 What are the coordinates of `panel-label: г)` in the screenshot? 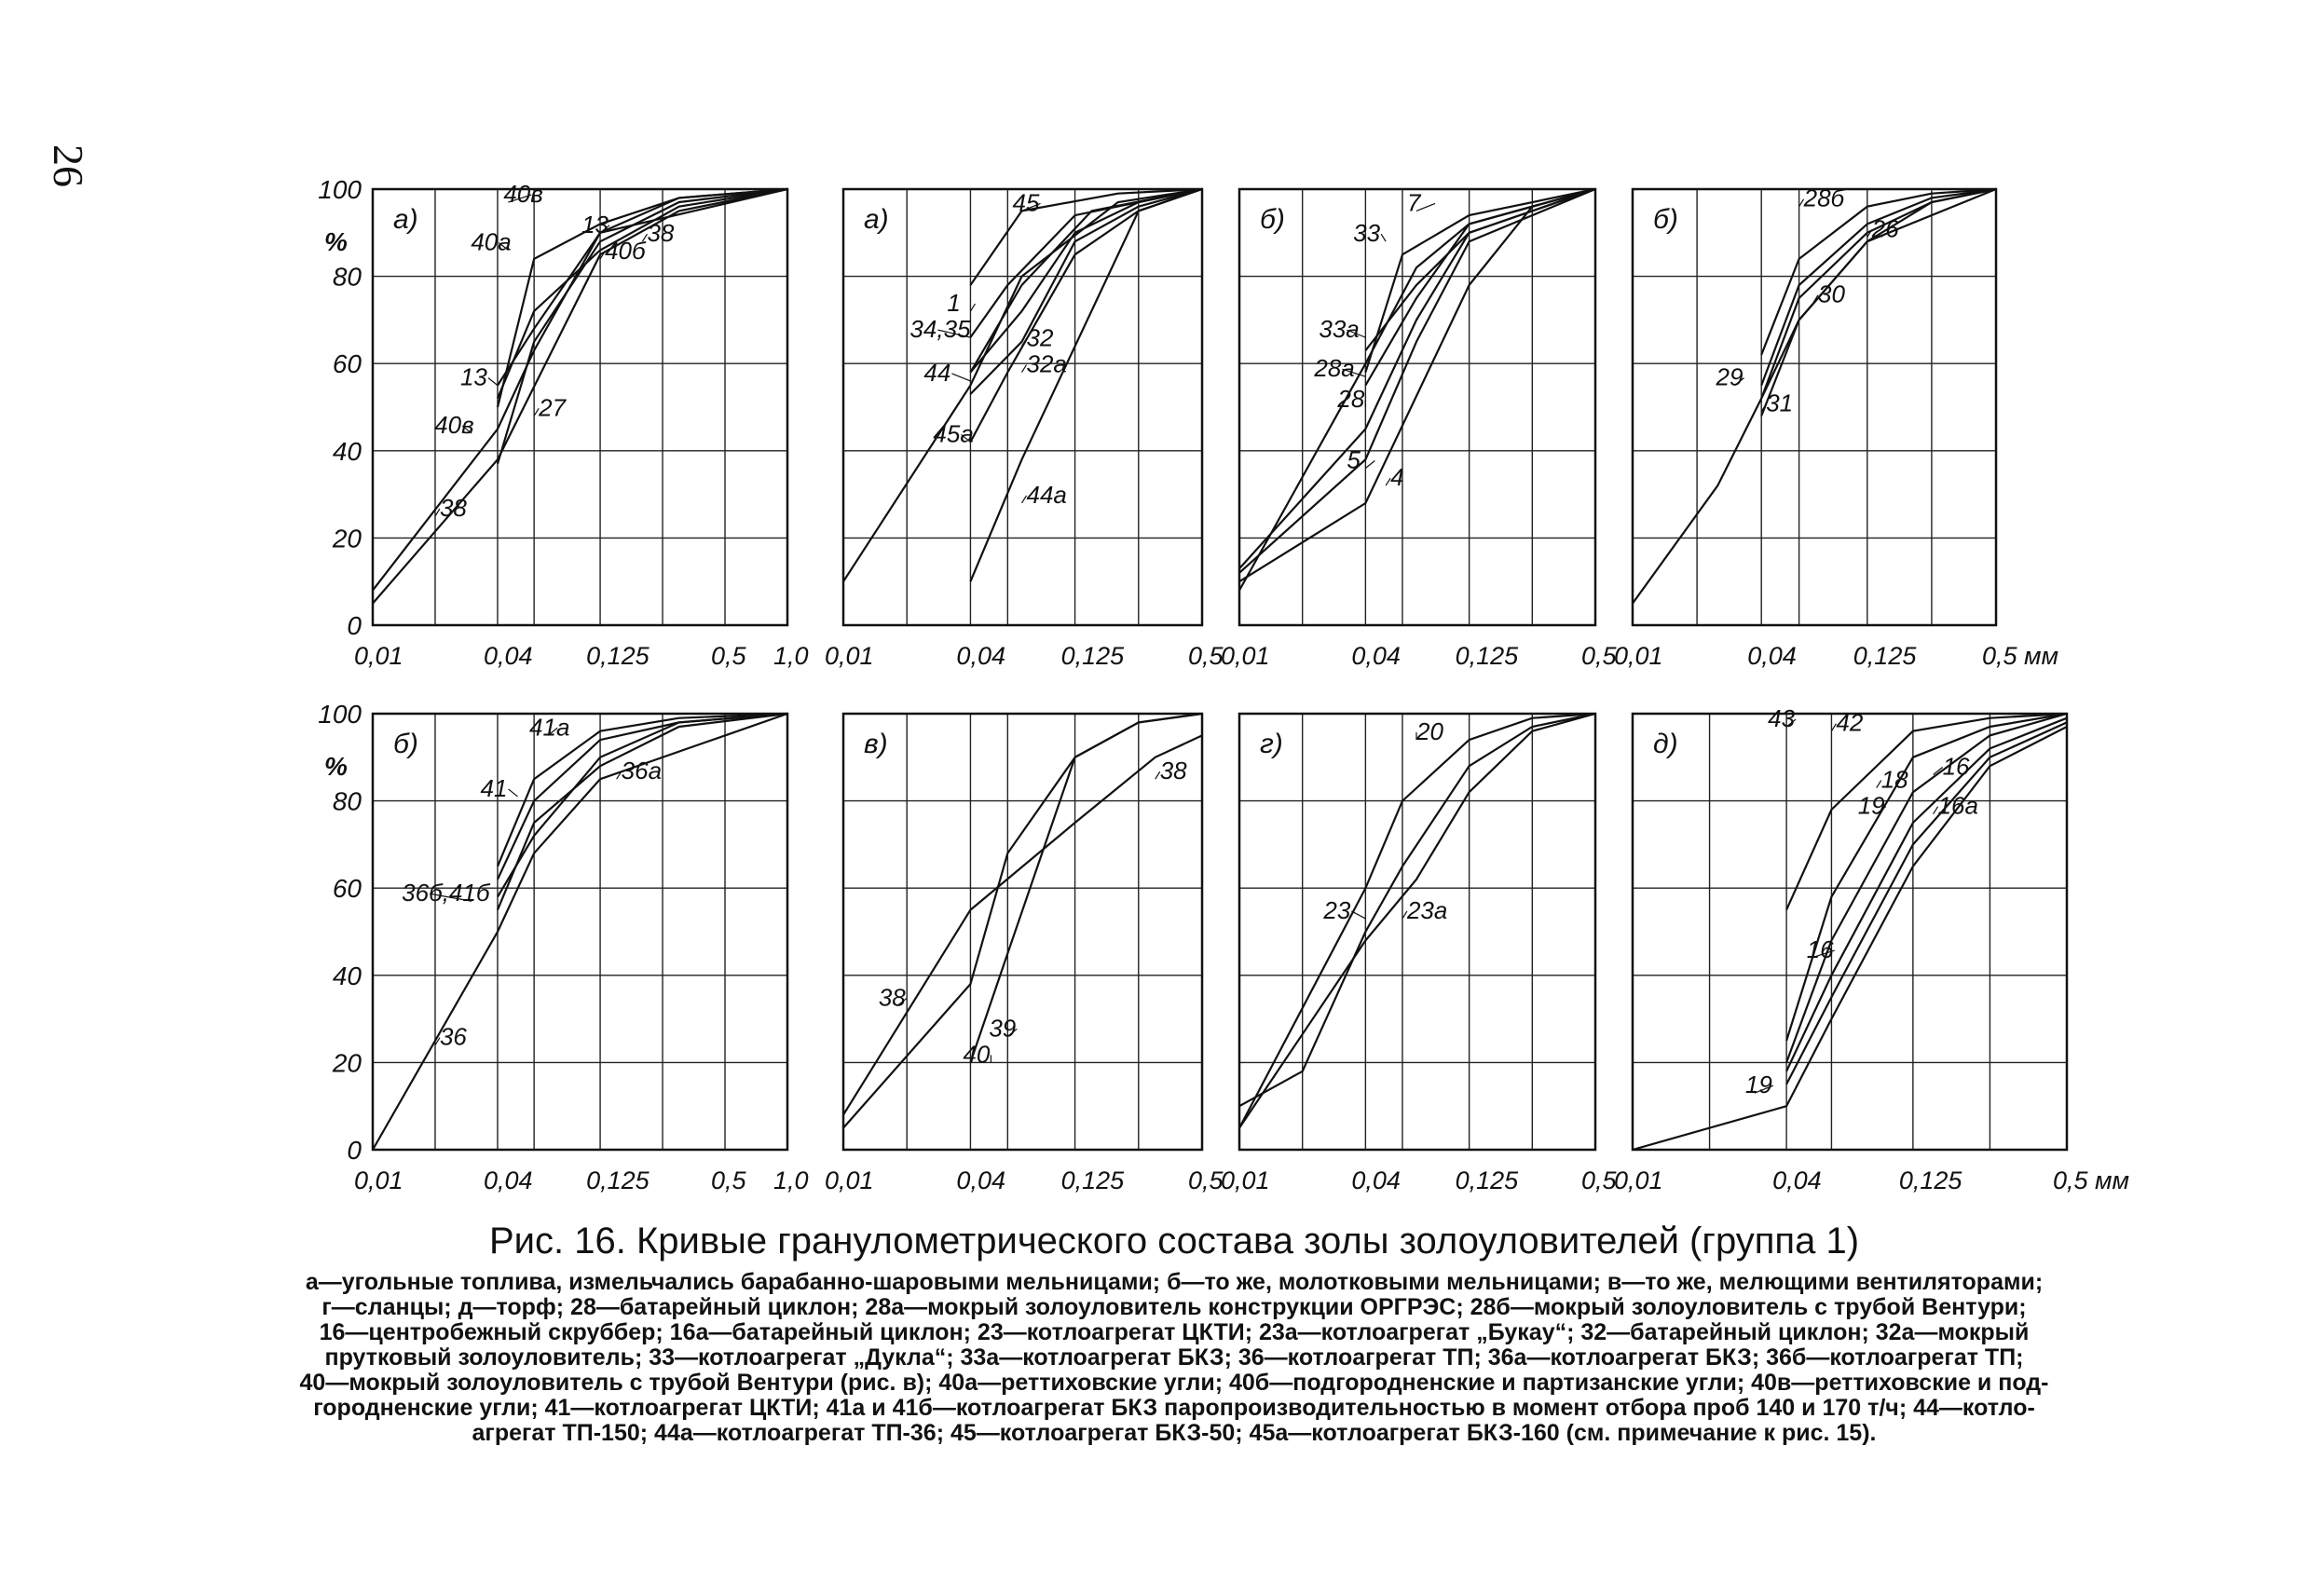 It's located at (1271, 744).